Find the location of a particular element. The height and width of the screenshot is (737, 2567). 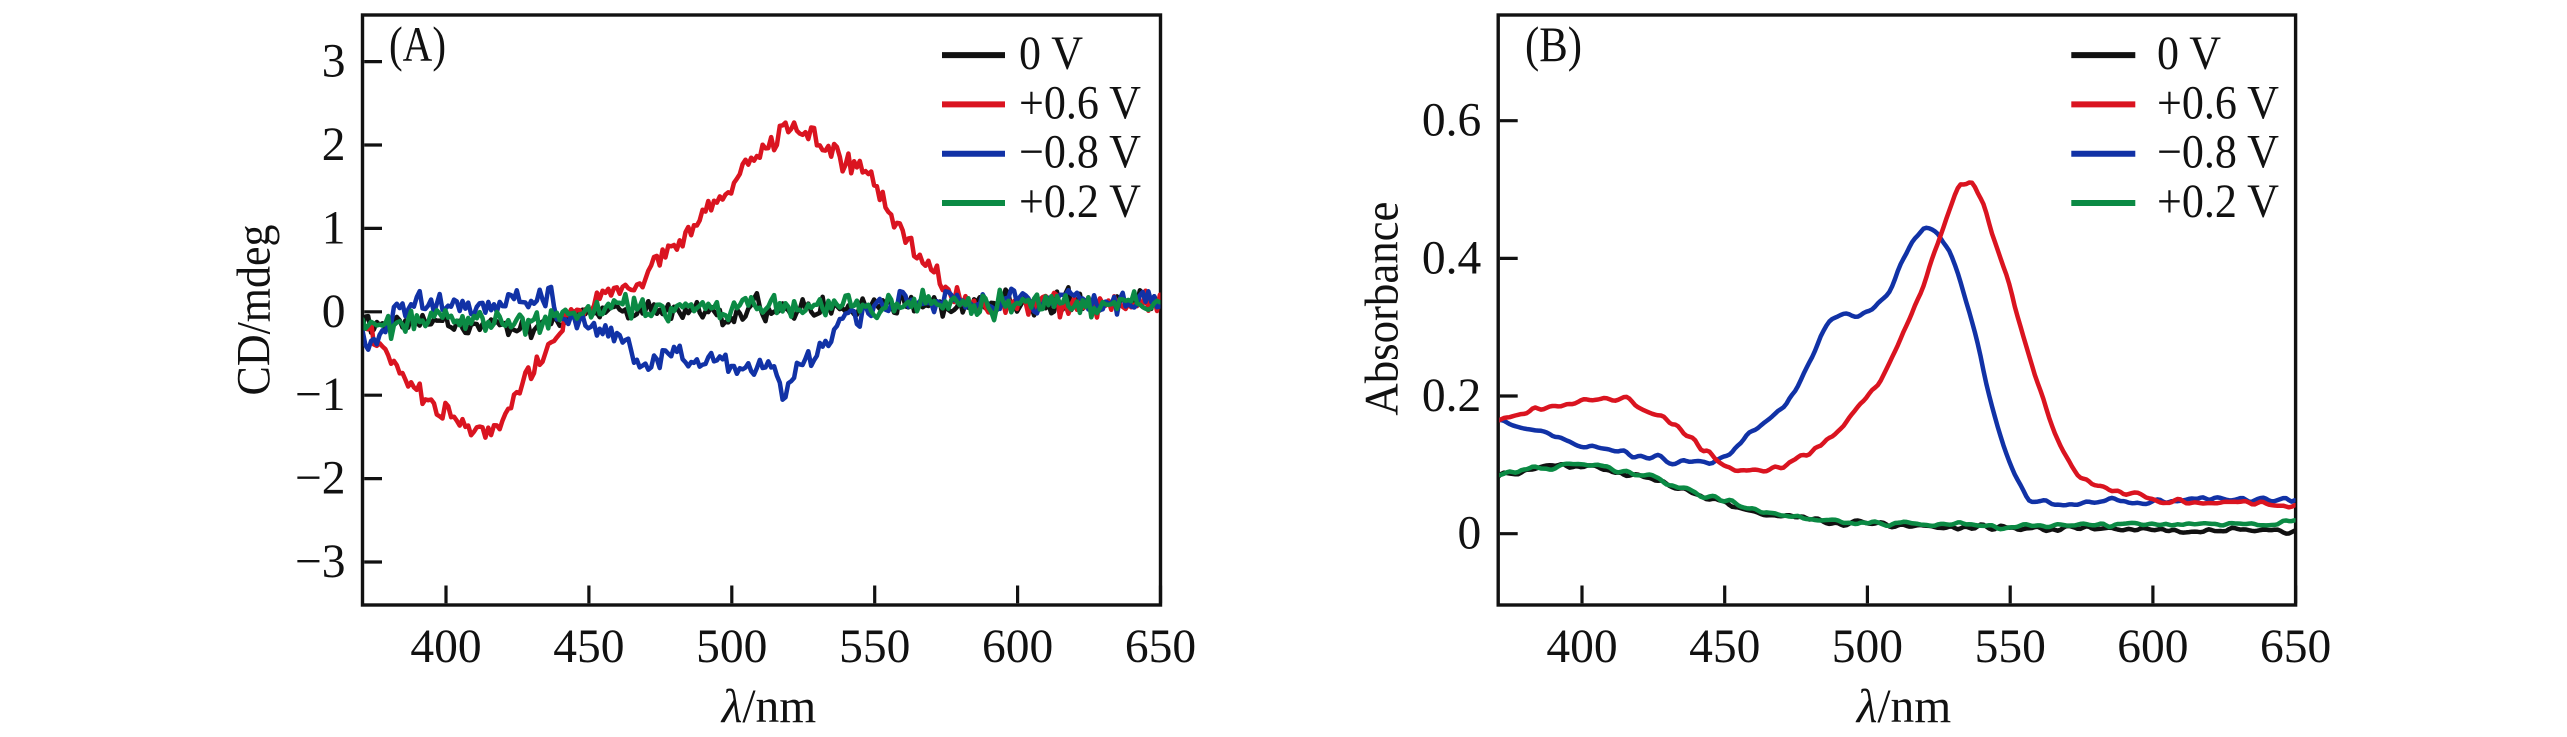

svg-text: CD/mdeg is located at coordinates (255, 310).